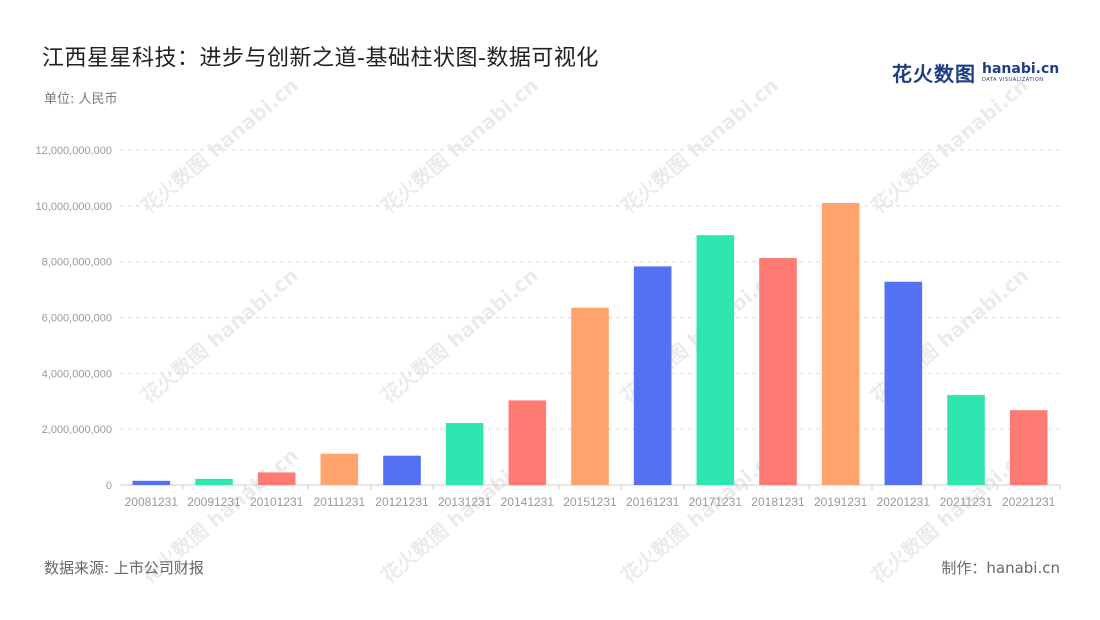 Image resolution: width=1100 pixels, height=620 pixels. Describe the element at coordinates (841, 502) in the screenshot. I see `x-tick-label: 20191231` at that location.